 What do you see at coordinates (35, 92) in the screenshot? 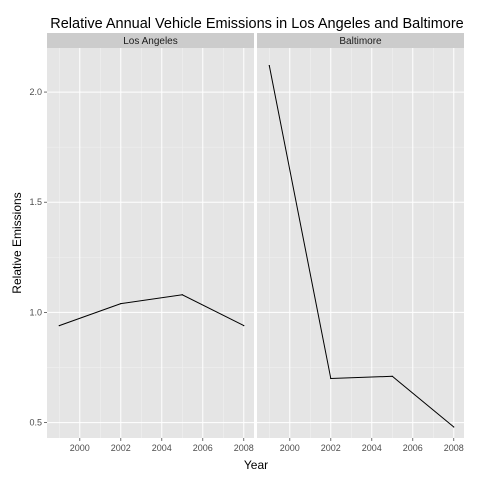
I see `y-tick-label: 2.0` at bounding box center [35, 92].